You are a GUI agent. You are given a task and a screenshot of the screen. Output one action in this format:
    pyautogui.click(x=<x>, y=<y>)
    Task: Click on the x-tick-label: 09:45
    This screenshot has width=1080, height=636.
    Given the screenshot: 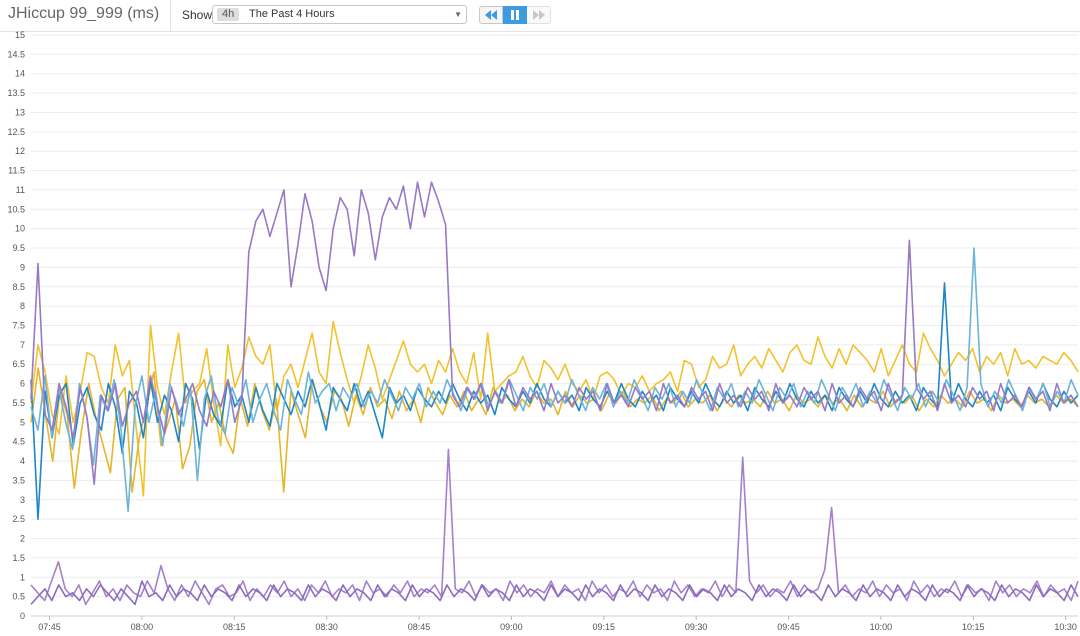 What is the action you would take?
    pyautogui.click(x=788, y=627)
    